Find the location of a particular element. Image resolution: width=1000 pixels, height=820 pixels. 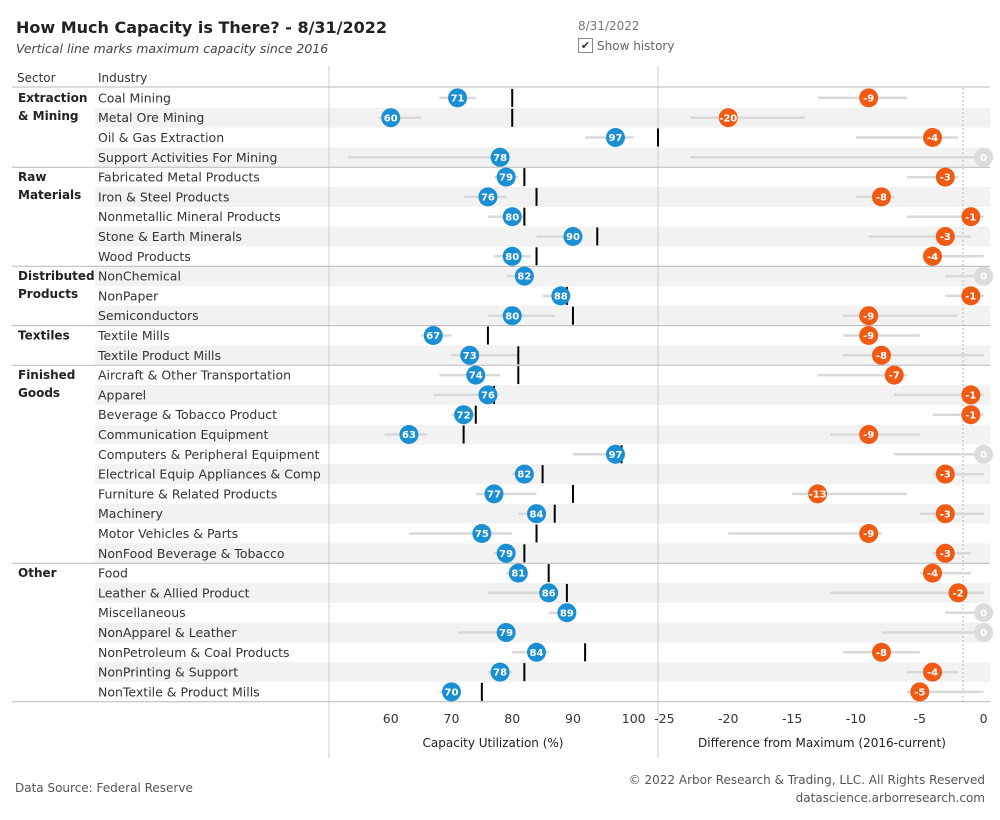

sector-label: Other is located at coordinates (37, 573).